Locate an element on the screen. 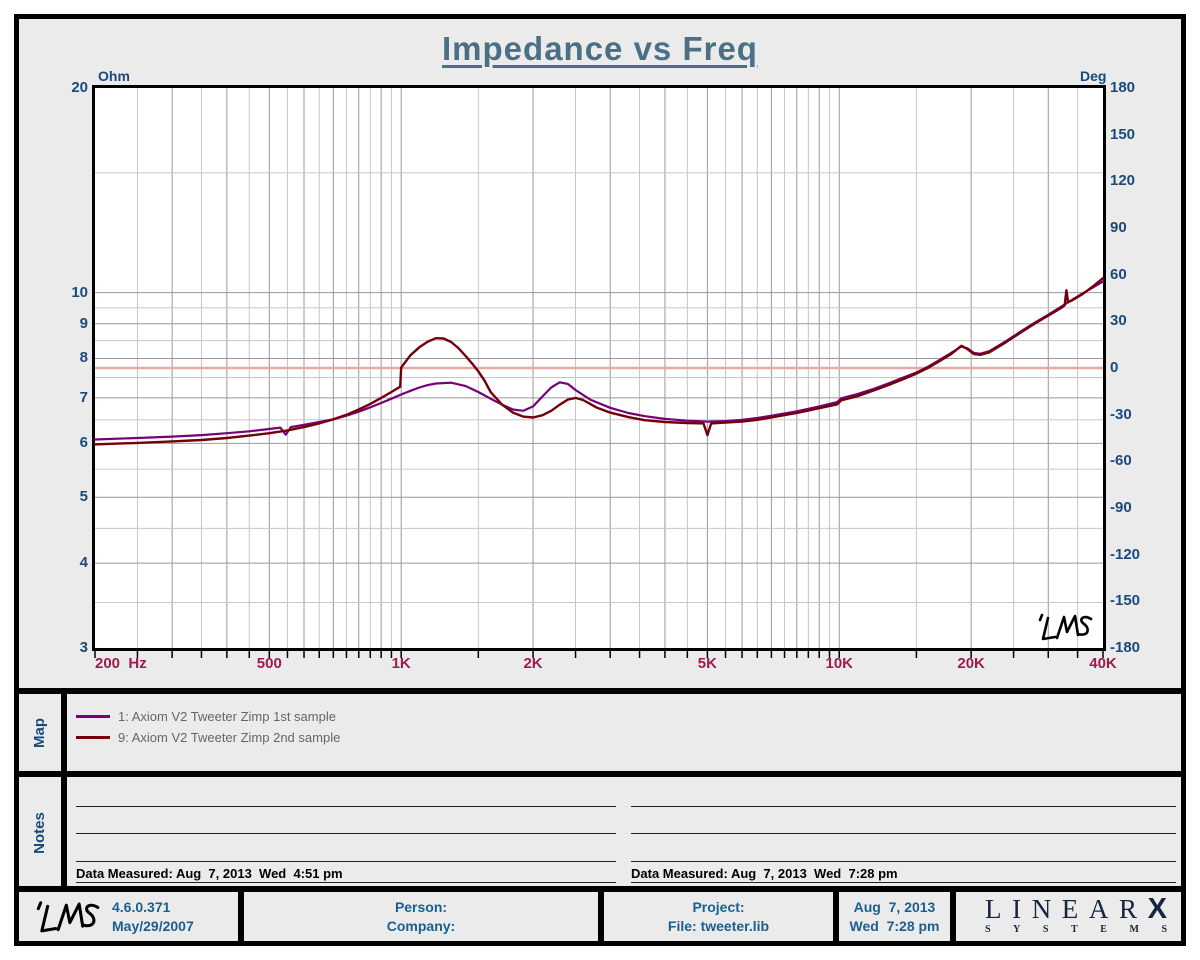 The width and height of the screenshot is (1200, 960). footer-person-label: Person: is located at coordinates (421, 906).